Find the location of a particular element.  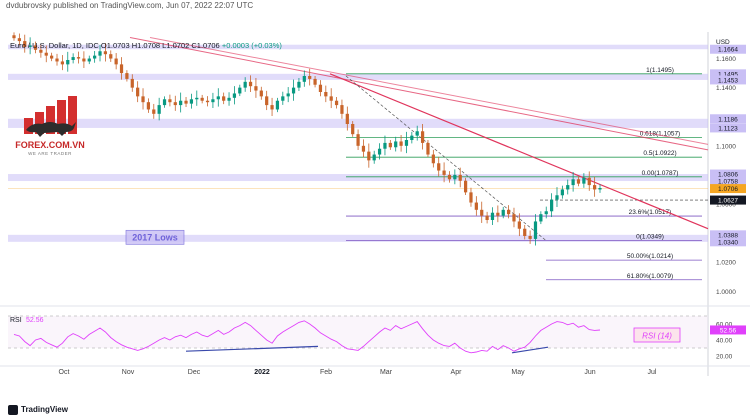

tradingview-logo-icon is located at coordinates (13, 410).